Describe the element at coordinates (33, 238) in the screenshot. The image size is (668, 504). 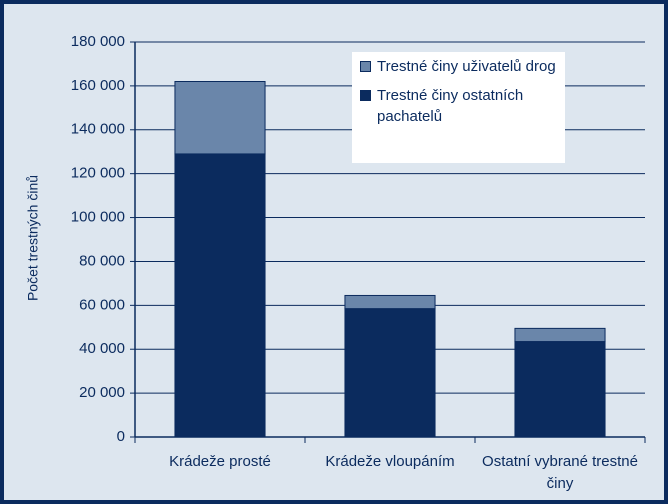
I see `y-axis-label: Počet trestných činů` at that location.